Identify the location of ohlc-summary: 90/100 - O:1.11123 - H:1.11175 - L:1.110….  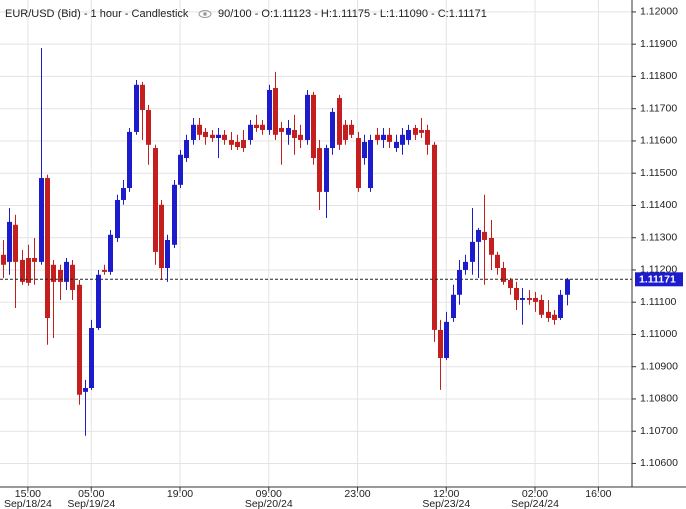
(352, 14).